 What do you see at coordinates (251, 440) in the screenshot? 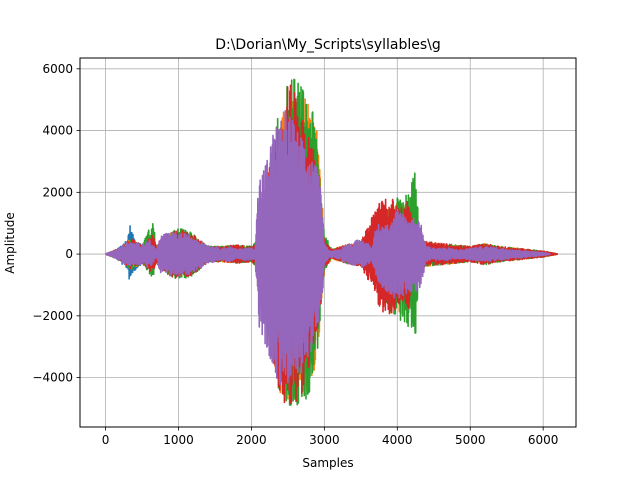
I see `x-tick-label: 2000` at bounding box center [251, 440].